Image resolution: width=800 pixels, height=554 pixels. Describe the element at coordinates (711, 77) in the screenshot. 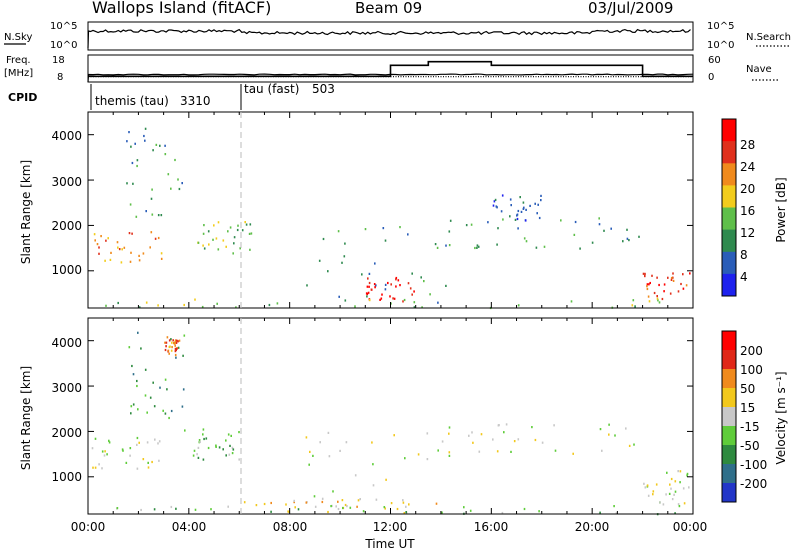

I see `nave-tick-bottom: 0` at that location.